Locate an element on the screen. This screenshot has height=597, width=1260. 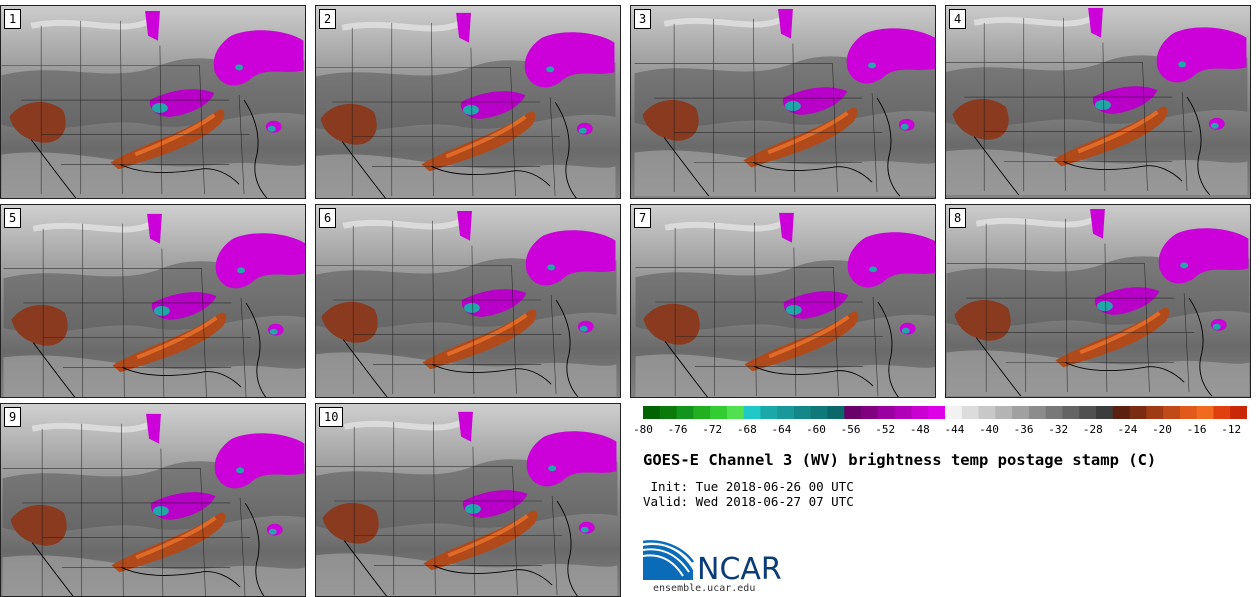
colorbar-tick-label: -60 is located at coordinates (816, 429).